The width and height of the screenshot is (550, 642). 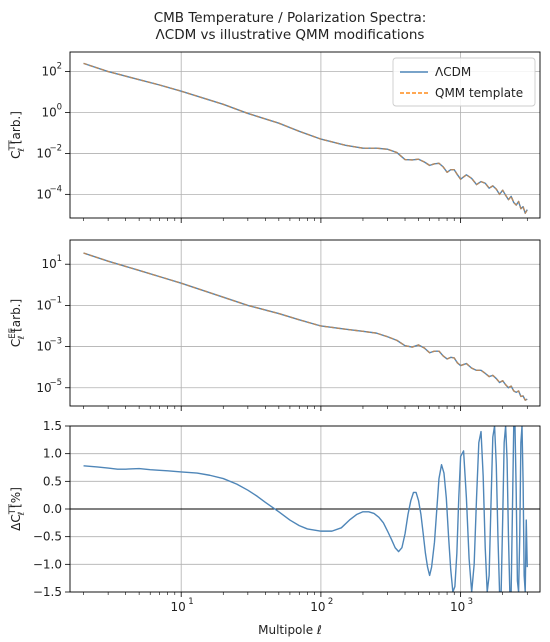 I want to click on tt-y-tick-exponent: −4, so click(x=55, y=189).